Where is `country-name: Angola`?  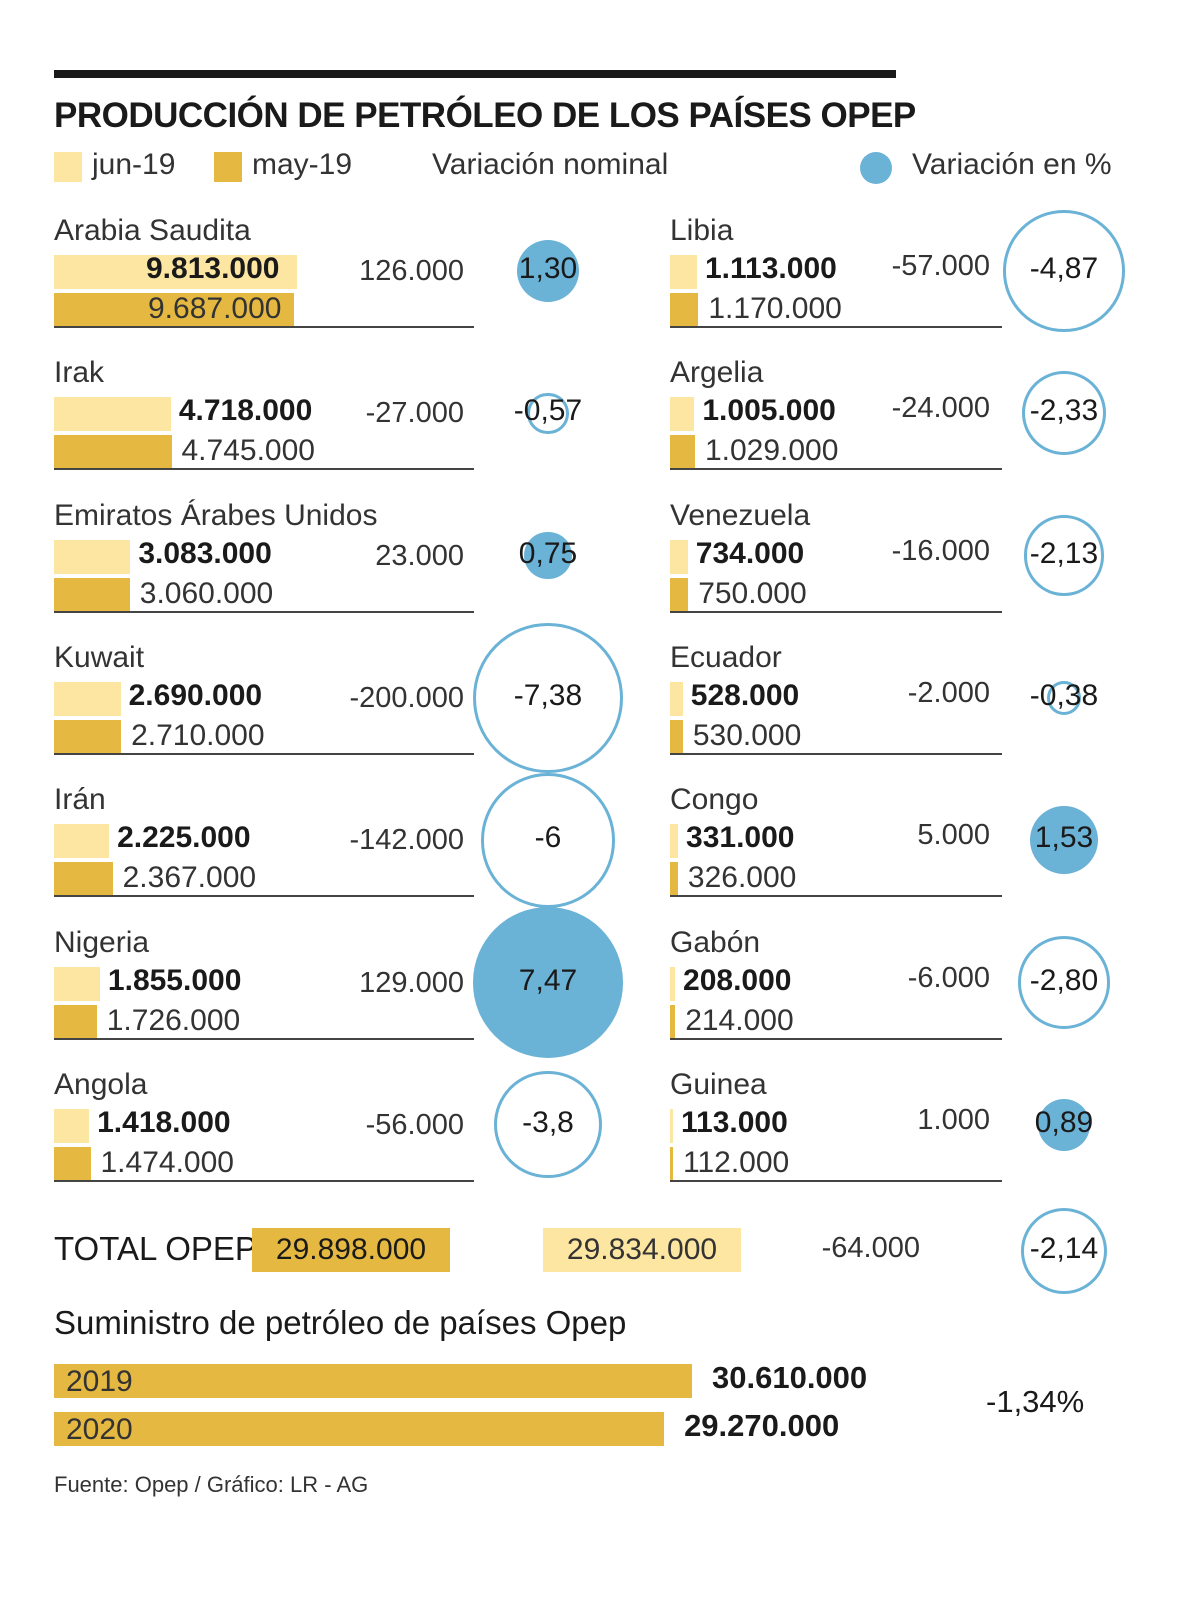
country-name: Angola is located at coordinates (101, 1084).